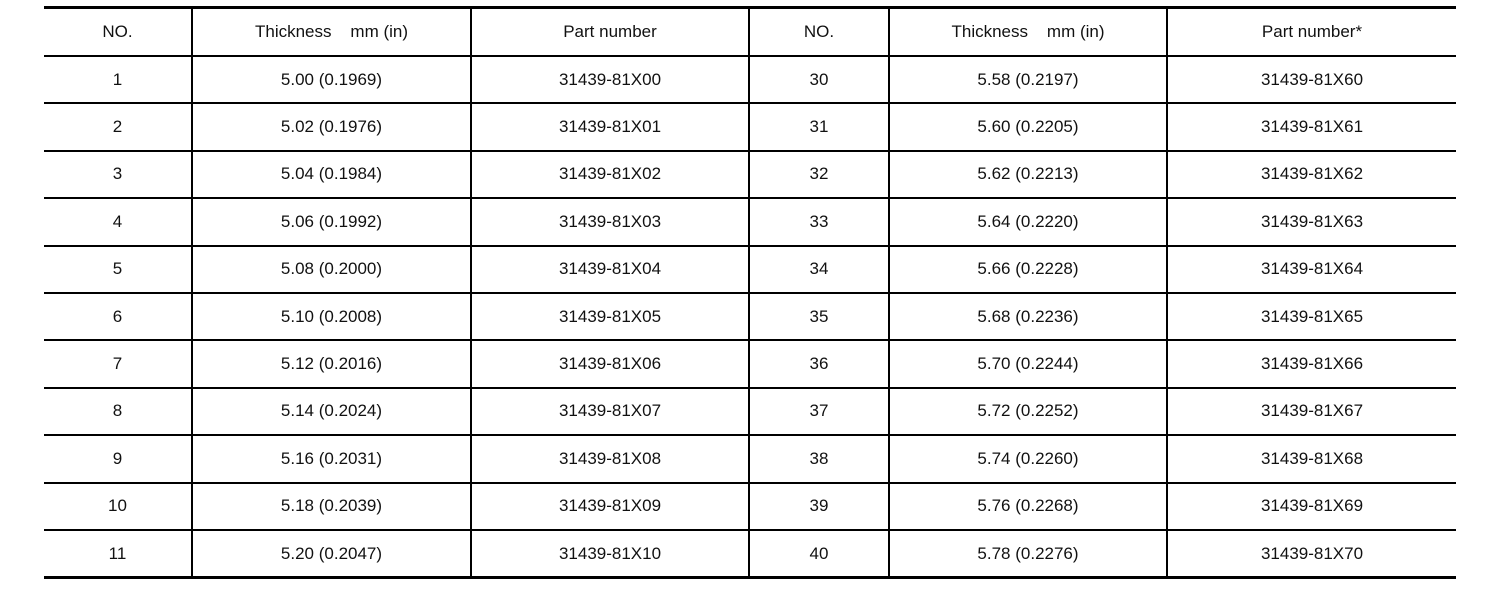  Describe the element at coordinates (118, 268) in the screenshot. I see `table-cell: 5` at that location.